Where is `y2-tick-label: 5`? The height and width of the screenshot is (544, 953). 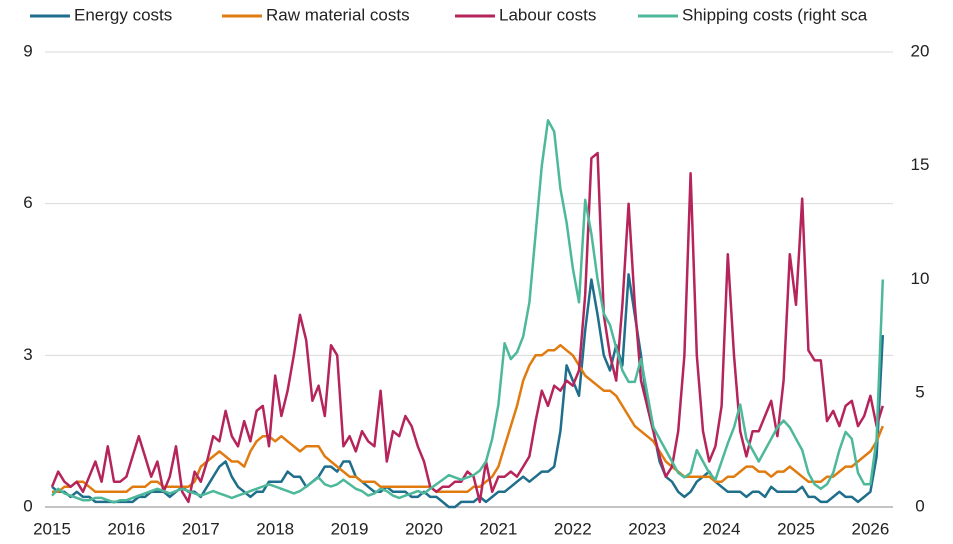
y2-tick-label: 5 is located at coordinates (919, 392).